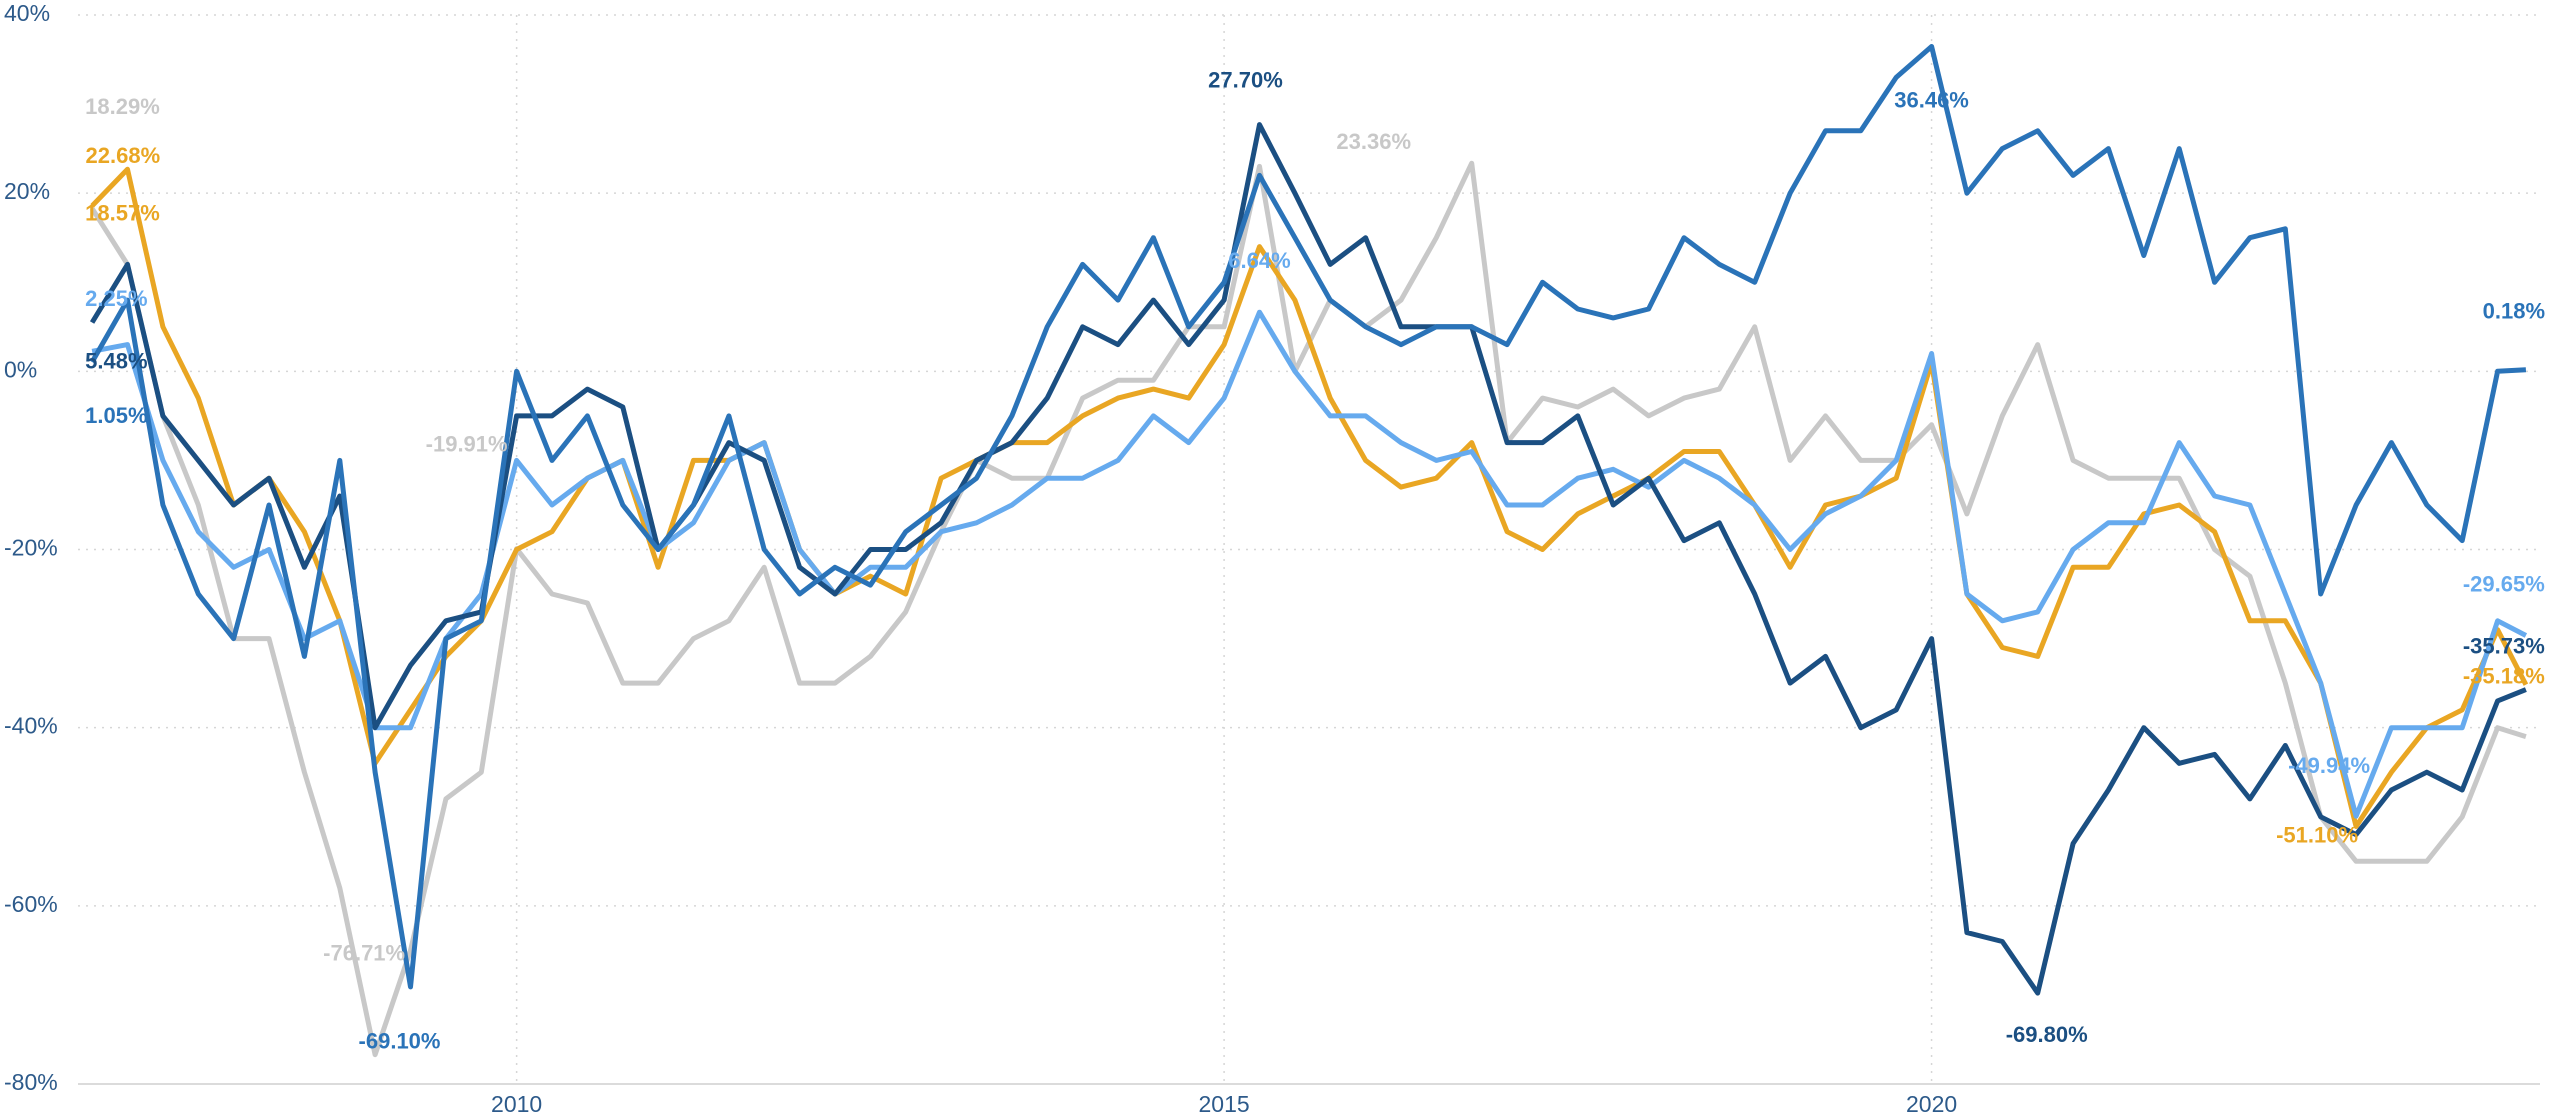  I want to click on data-label: 22.68%, so click(123, 155).